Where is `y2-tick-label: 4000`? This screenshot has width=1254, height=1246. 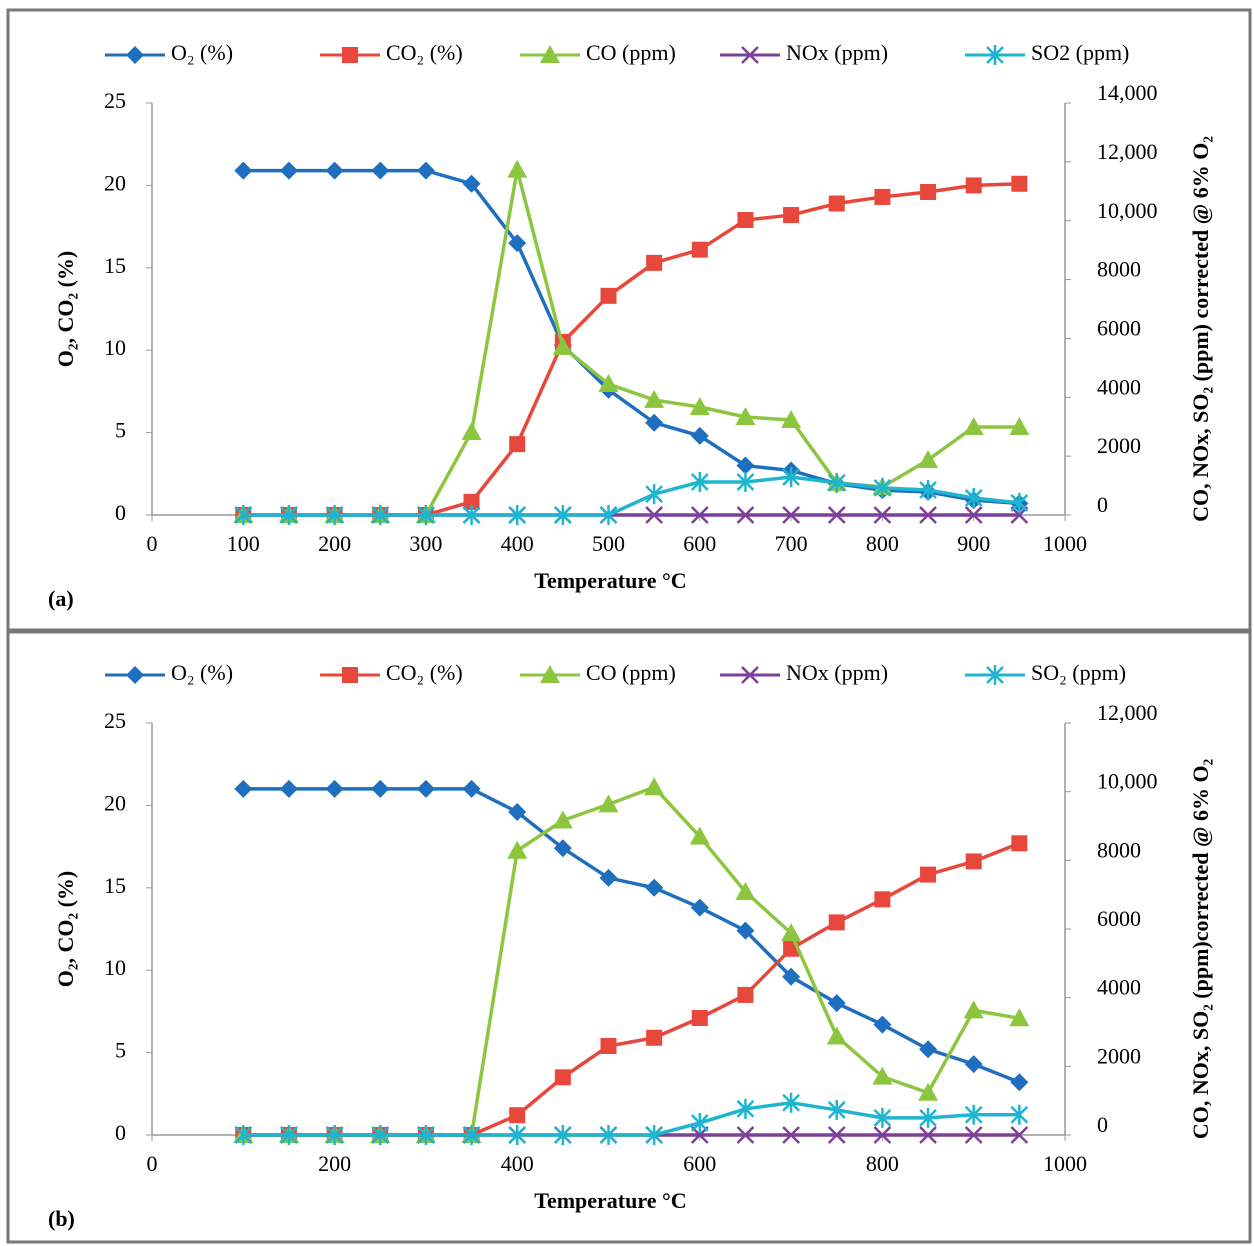 y2-tick-label: 4000 is located at coordinates (1119, 386).